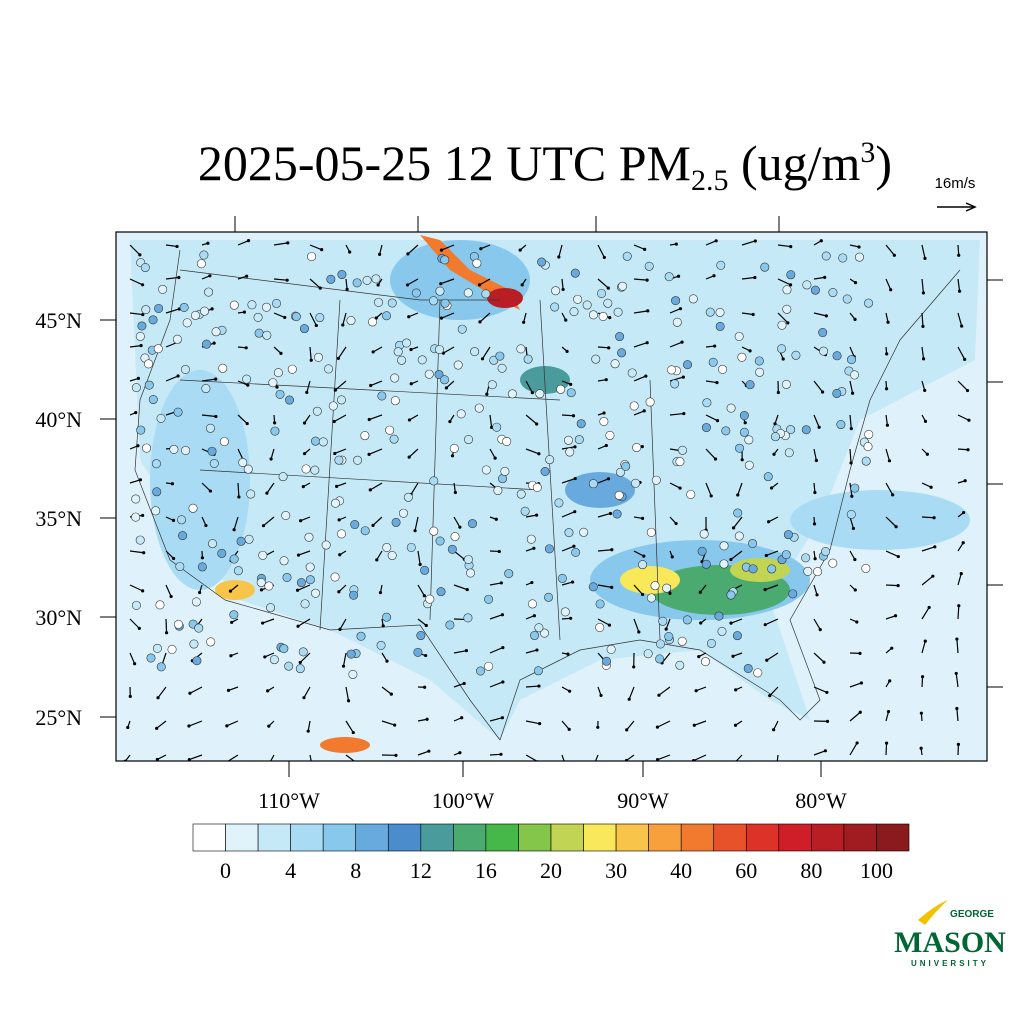  I want to click on lat-label: 45°N, so click(58, 320).